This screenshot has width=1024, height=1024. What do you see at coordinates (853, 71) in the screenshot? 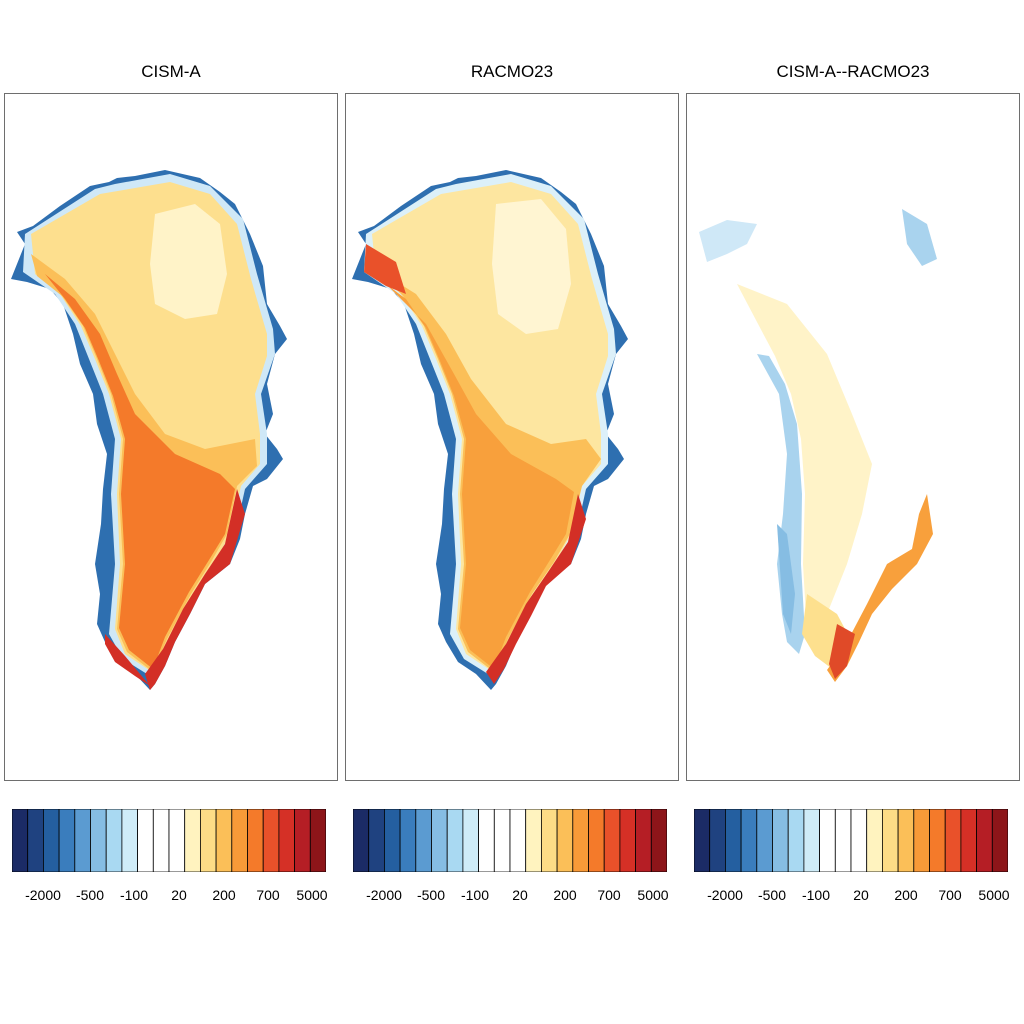
I see `panel-title: CISM-A--RACMO23` at bounding box center [853, 71].